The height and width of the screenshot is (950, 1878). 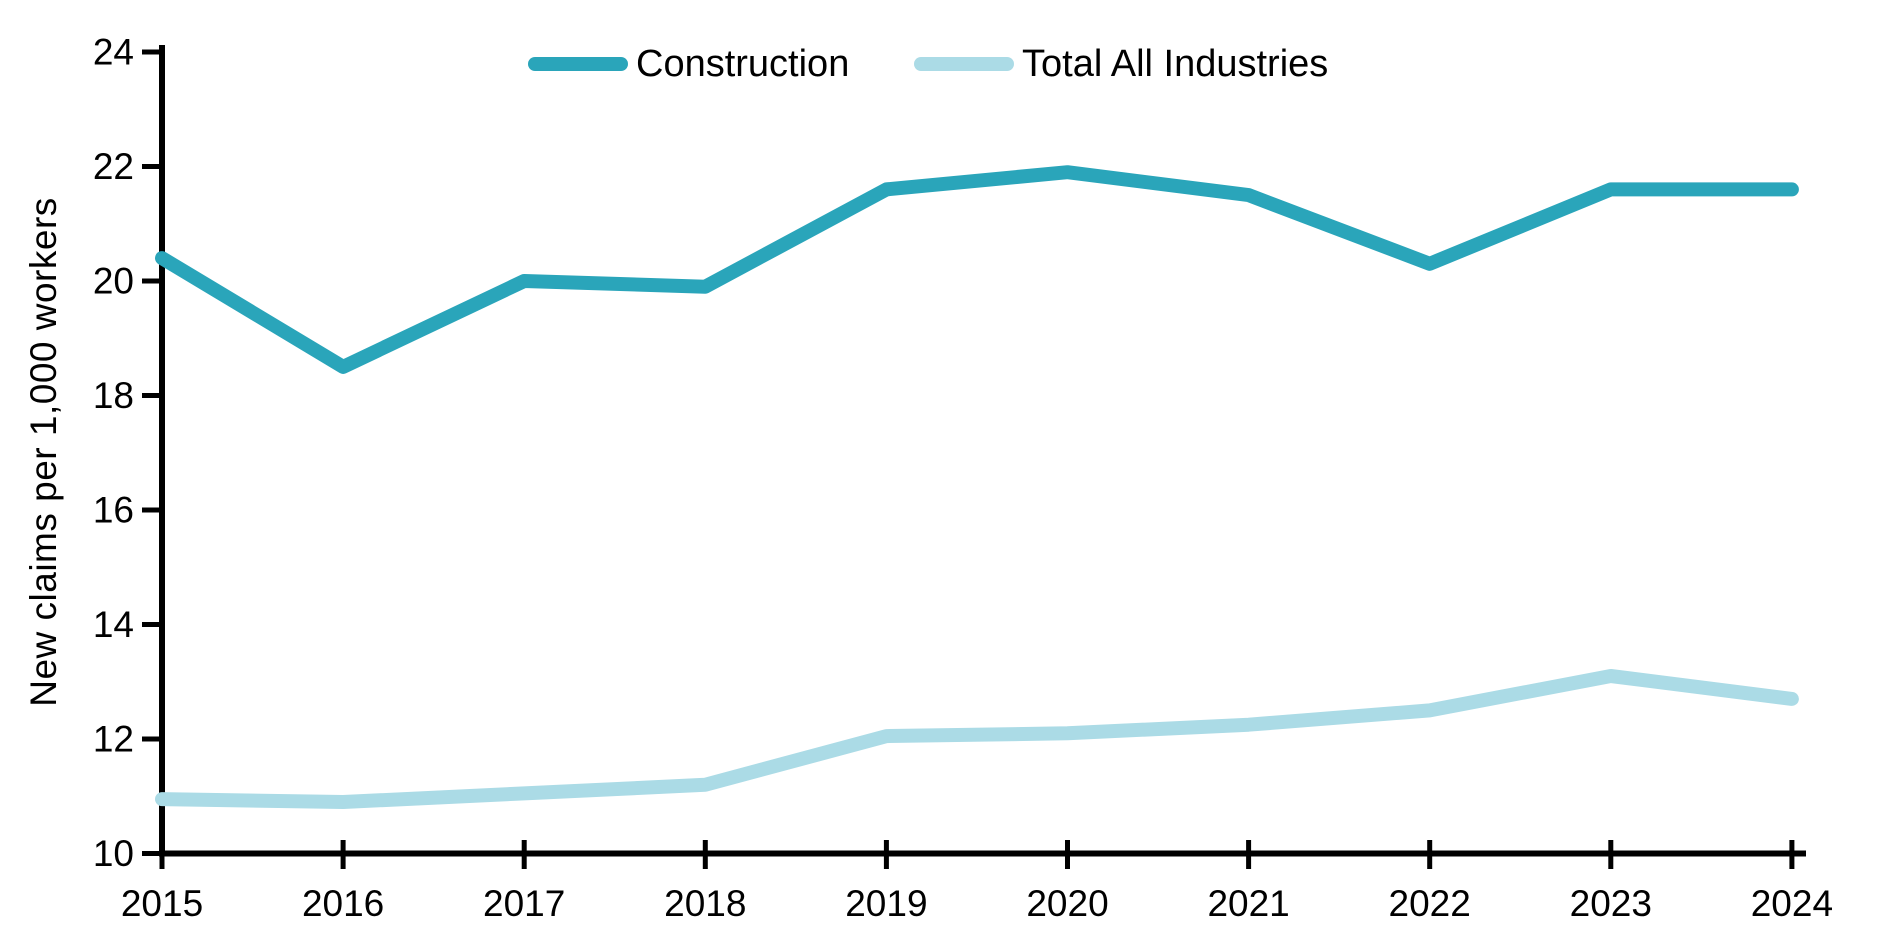 What do you see at coordinates (1248, 903) in the screenshot?
I see `x-tick-label: 2021` at bounding box center [1248, 903].